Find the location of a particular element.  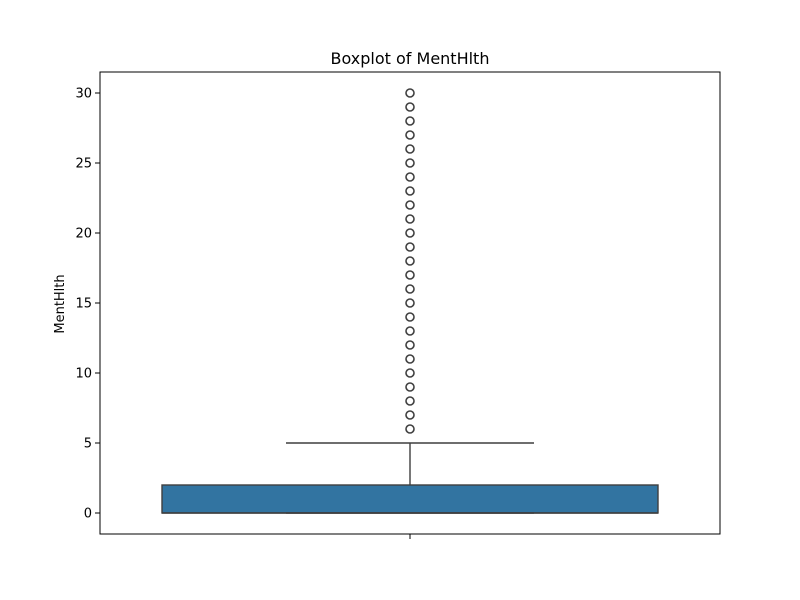

y-axis-label: MentHlth is located at coordinates (60, 303).